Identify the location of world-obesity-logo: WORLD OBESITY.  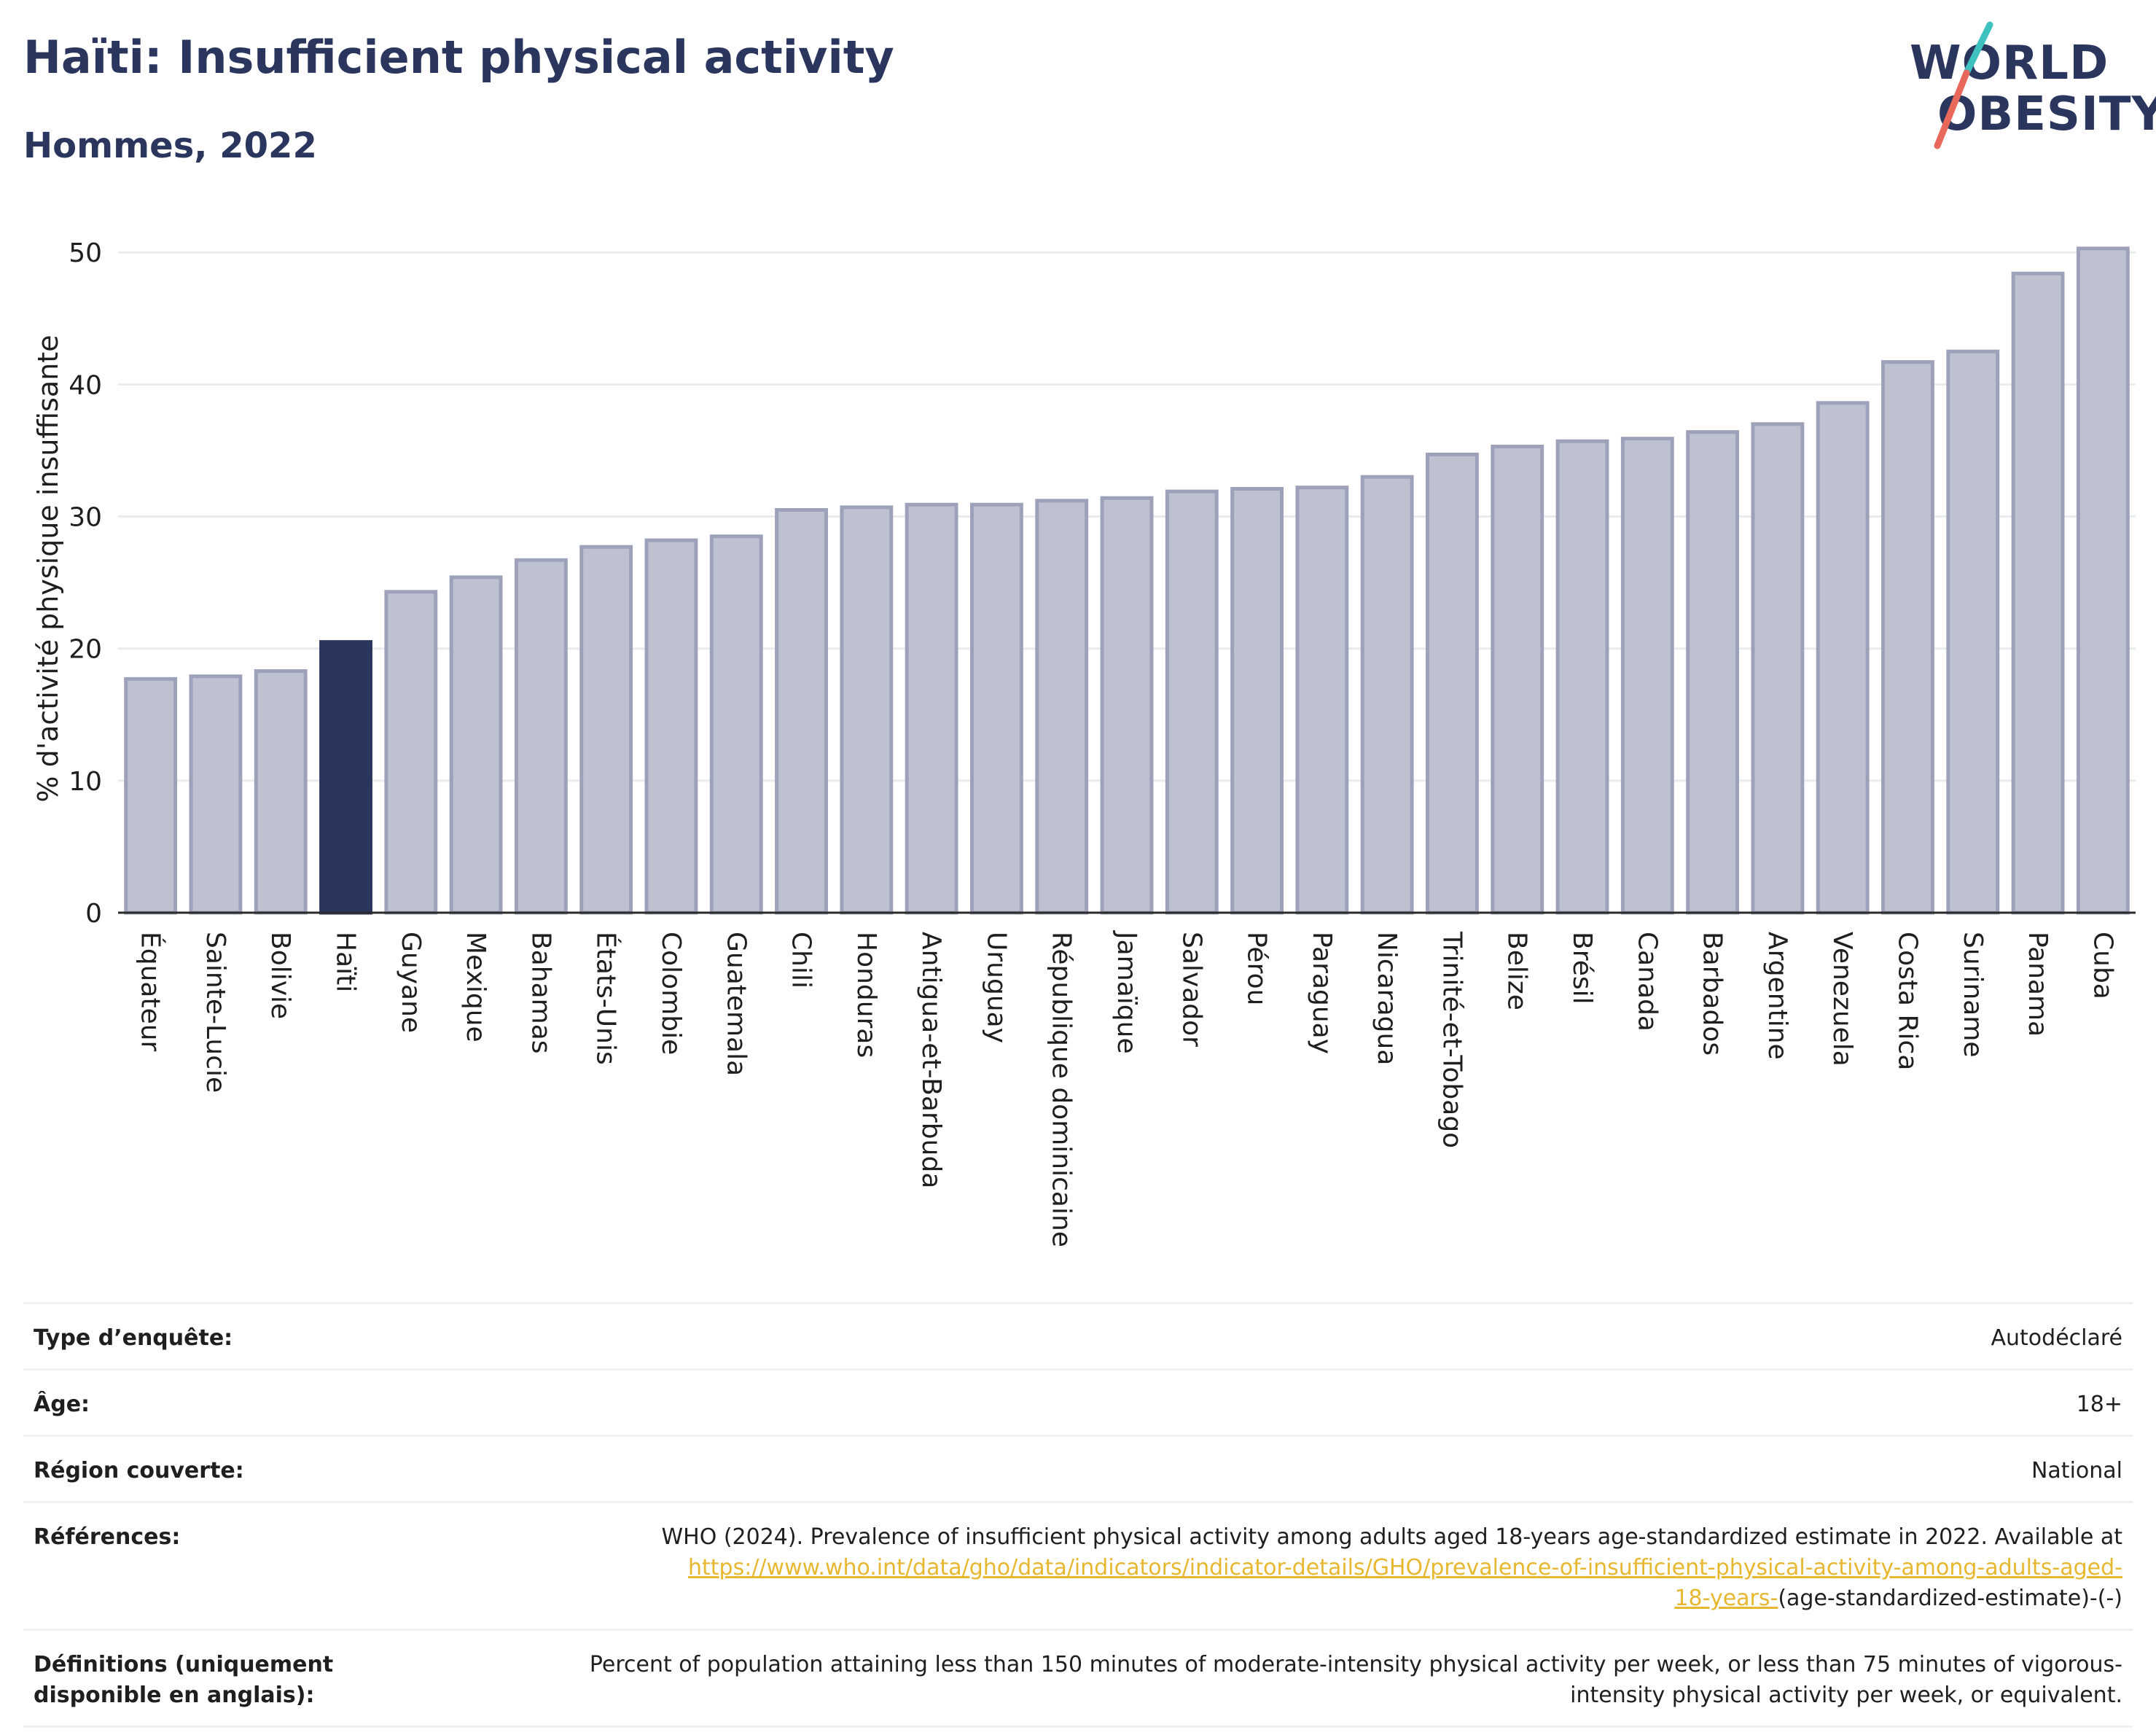
(2029, 89).